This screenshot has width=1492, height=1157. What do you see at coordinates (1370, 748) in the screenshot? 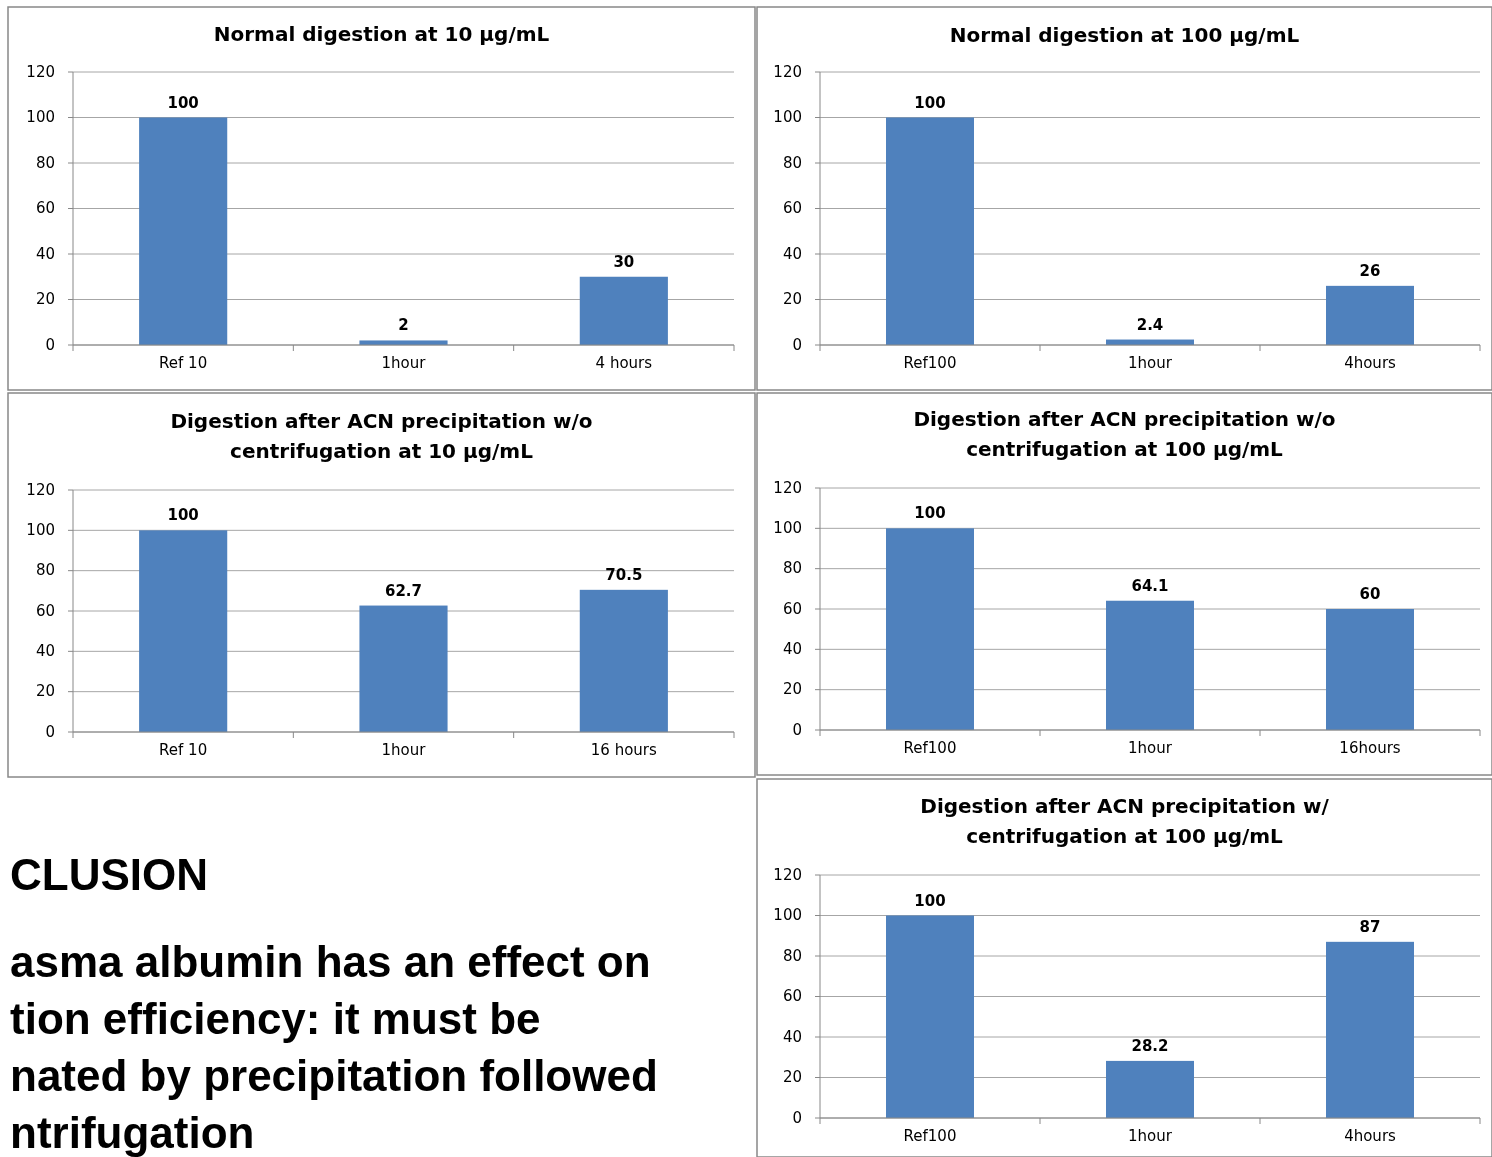
I see `x-tick-label: 16hours` at bounding box center [1370, 748].